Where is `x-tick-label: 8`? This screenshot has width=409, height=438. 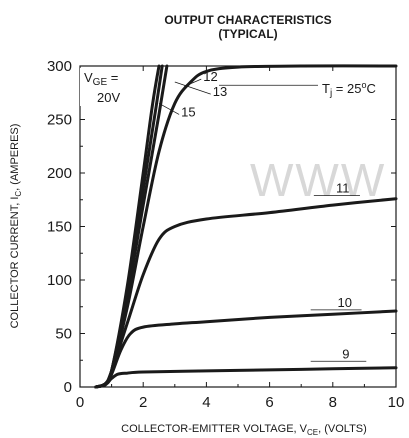
x-tick-label: 8 is located at coordinates (333, 402).